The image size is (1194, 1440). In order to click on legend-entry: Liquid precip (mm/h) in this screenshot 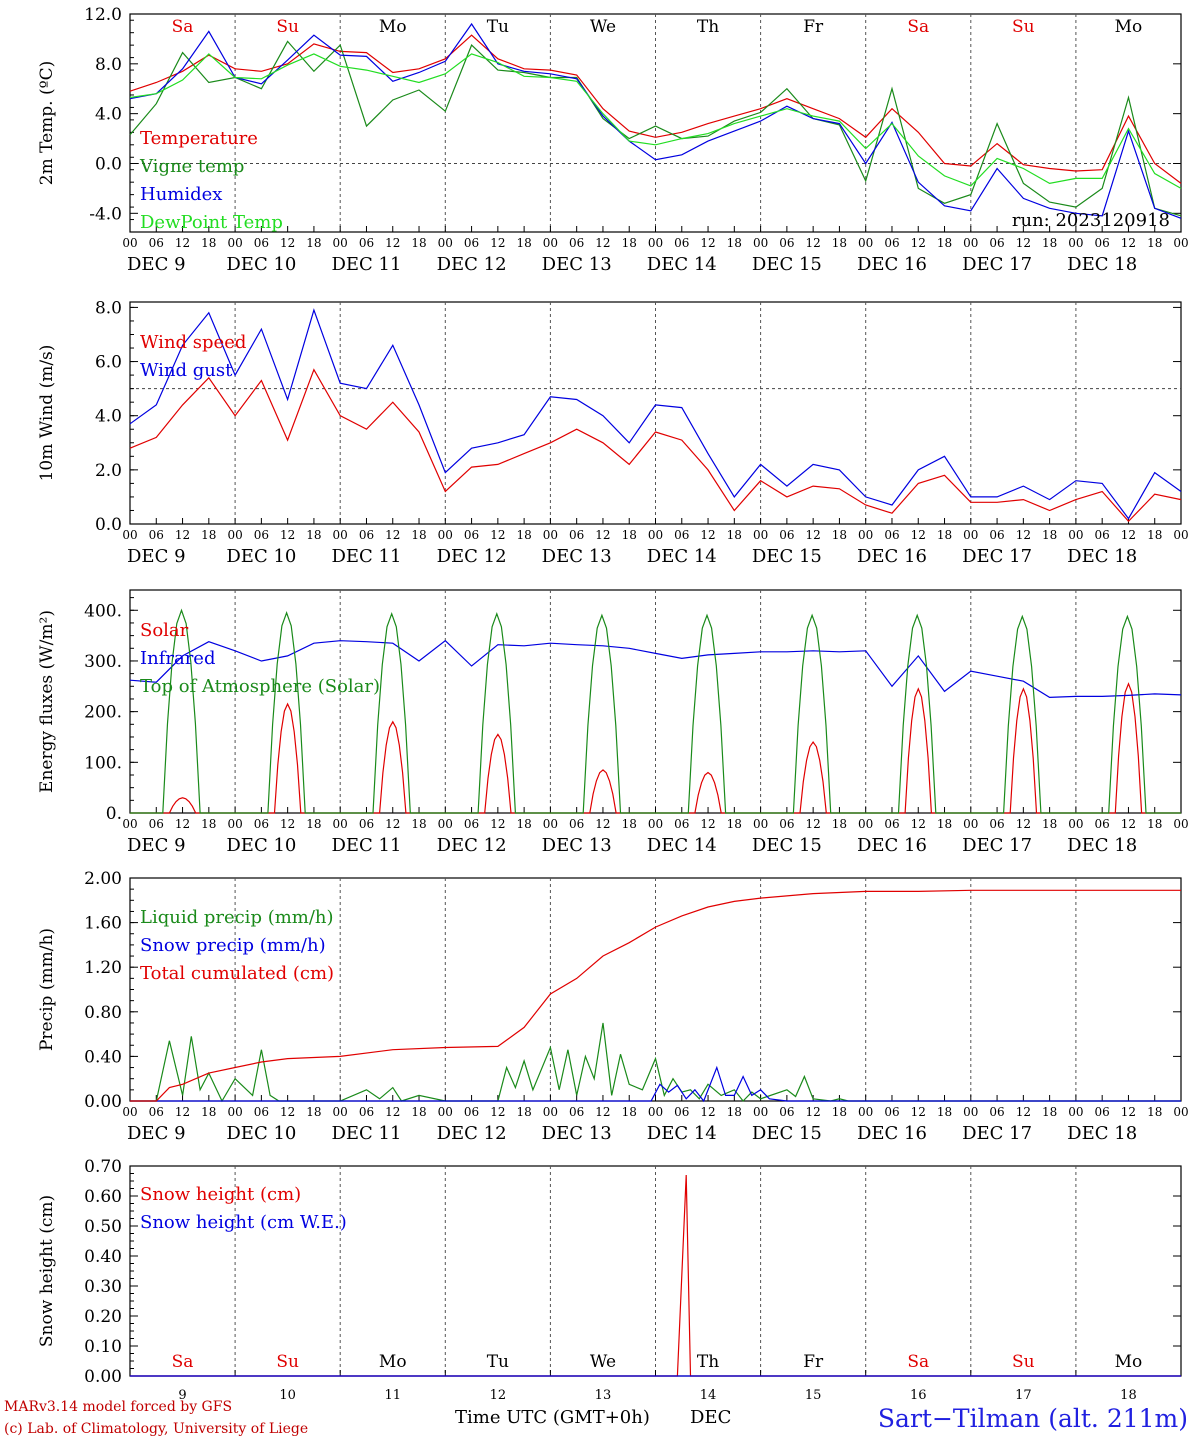, I will do `click(237, 917)`.